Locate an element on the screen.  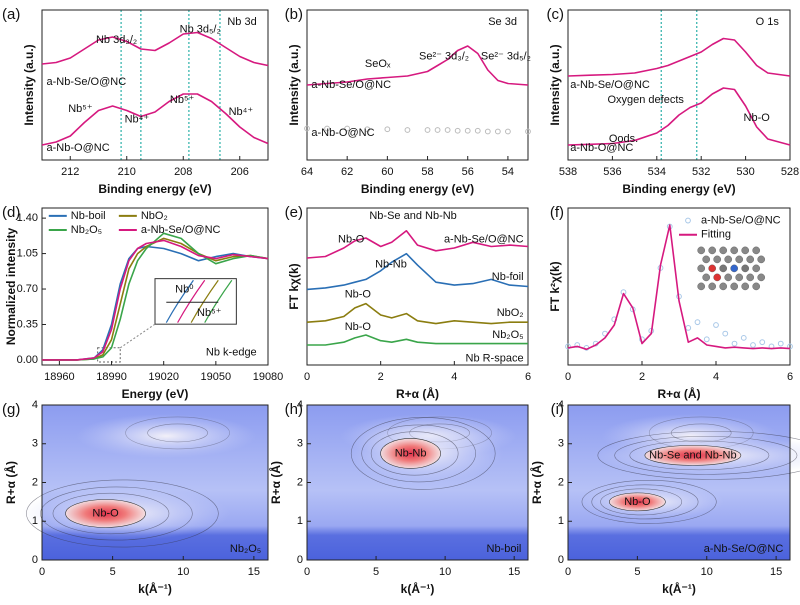
x-tick-label: 54 is located at coordinates (508, 172).